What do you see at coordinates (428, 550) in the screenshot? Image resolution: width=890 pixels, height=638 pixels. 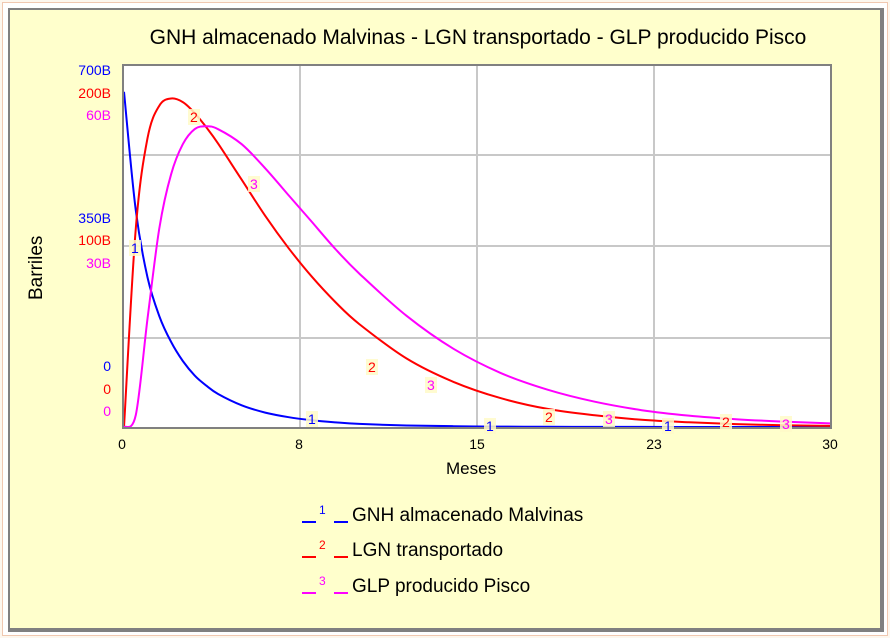 I see `legend-label: LGN transportado` at bounding box center [428, 550].